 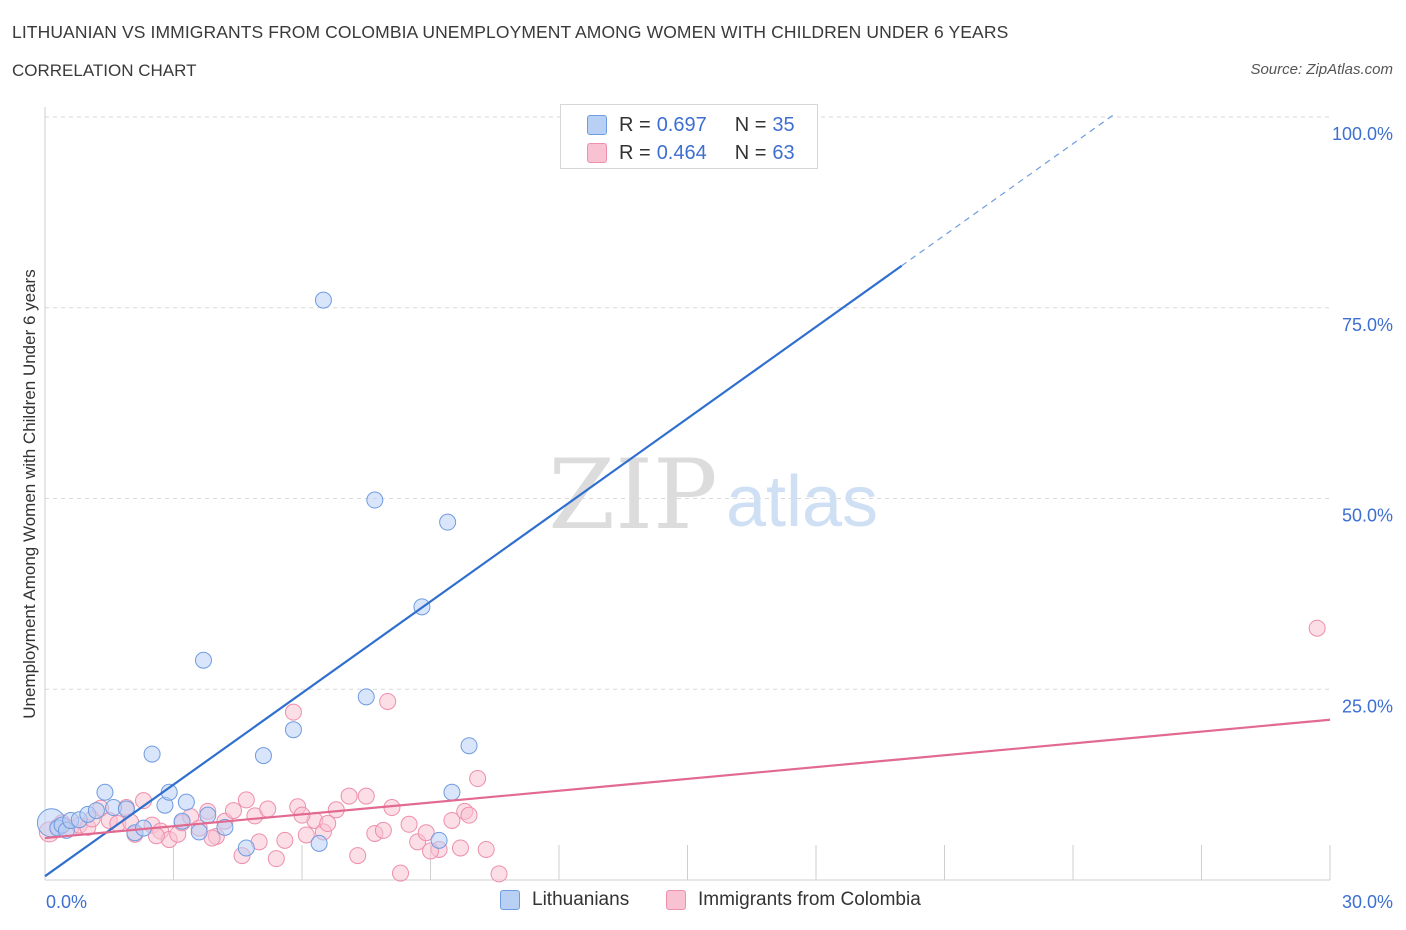 I want to click on legend-n-value: 63, so click(x=783, y=152).